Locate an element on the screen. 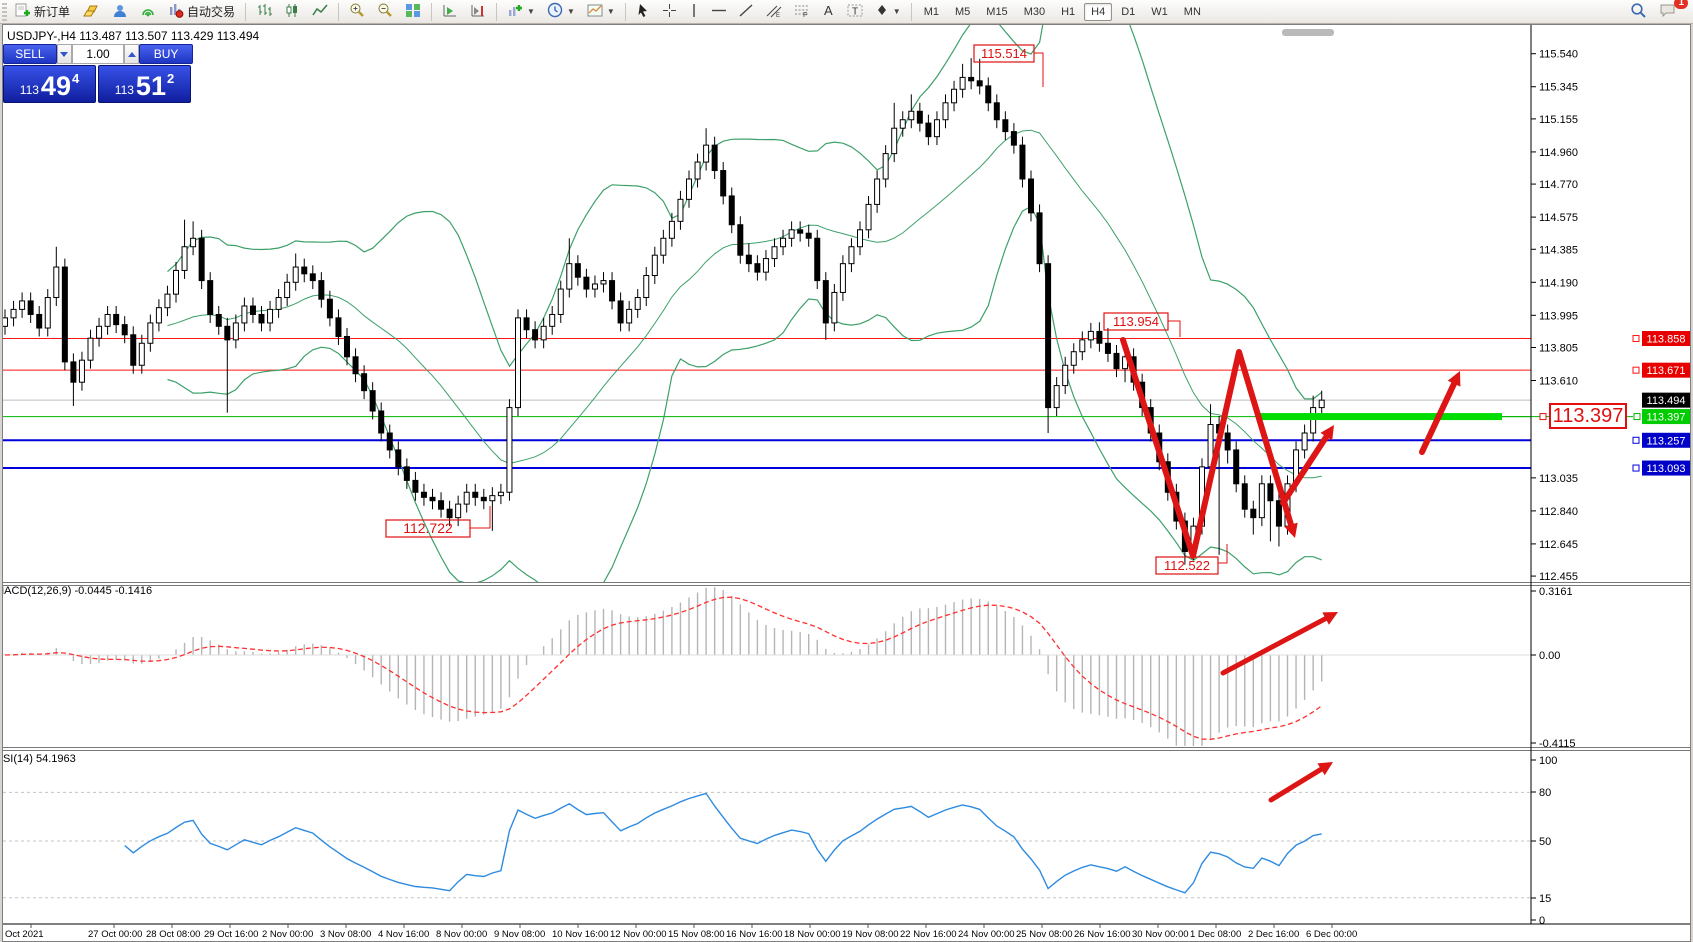 The image size is (1693, 942). channel-button: E is located at coordinates (774, 12).